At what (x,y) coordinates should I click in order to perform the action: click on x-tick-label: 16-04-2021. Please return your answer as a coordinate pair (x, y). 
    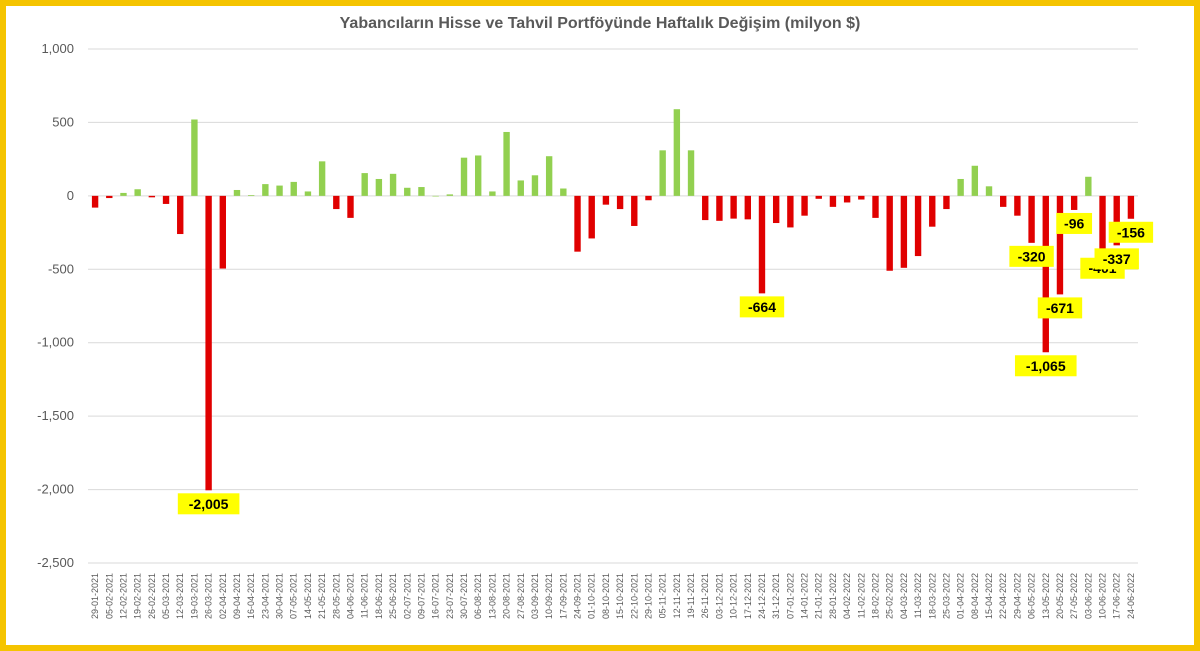
    Looking at the image, I should click on (251, 596).